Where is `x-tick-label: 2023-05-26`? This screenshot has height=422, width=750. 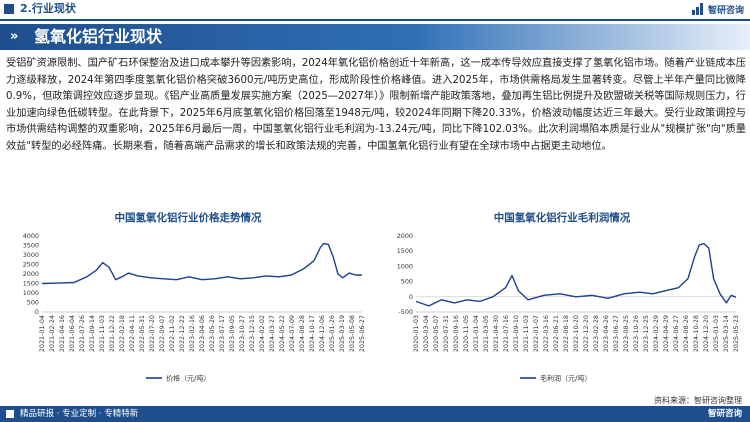
x-tick-label: 2023-05-26 is located at coordinates (212, 333).